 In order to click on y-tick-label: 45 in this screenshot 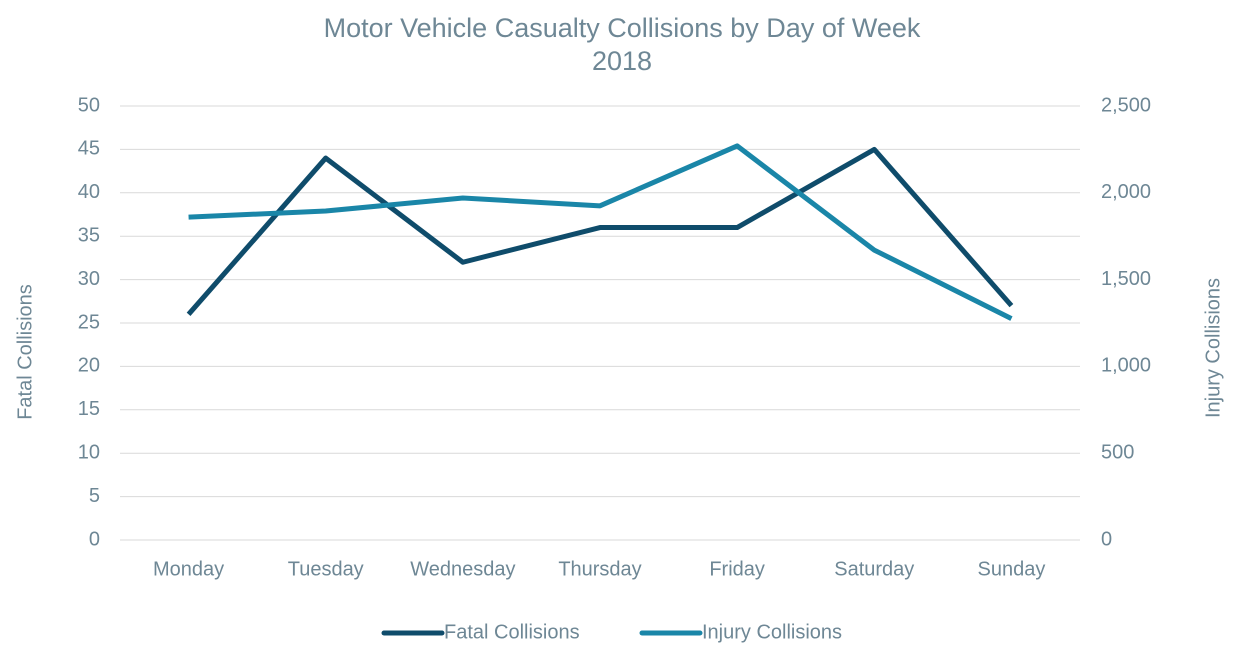, I will do `click(89, 149)`.